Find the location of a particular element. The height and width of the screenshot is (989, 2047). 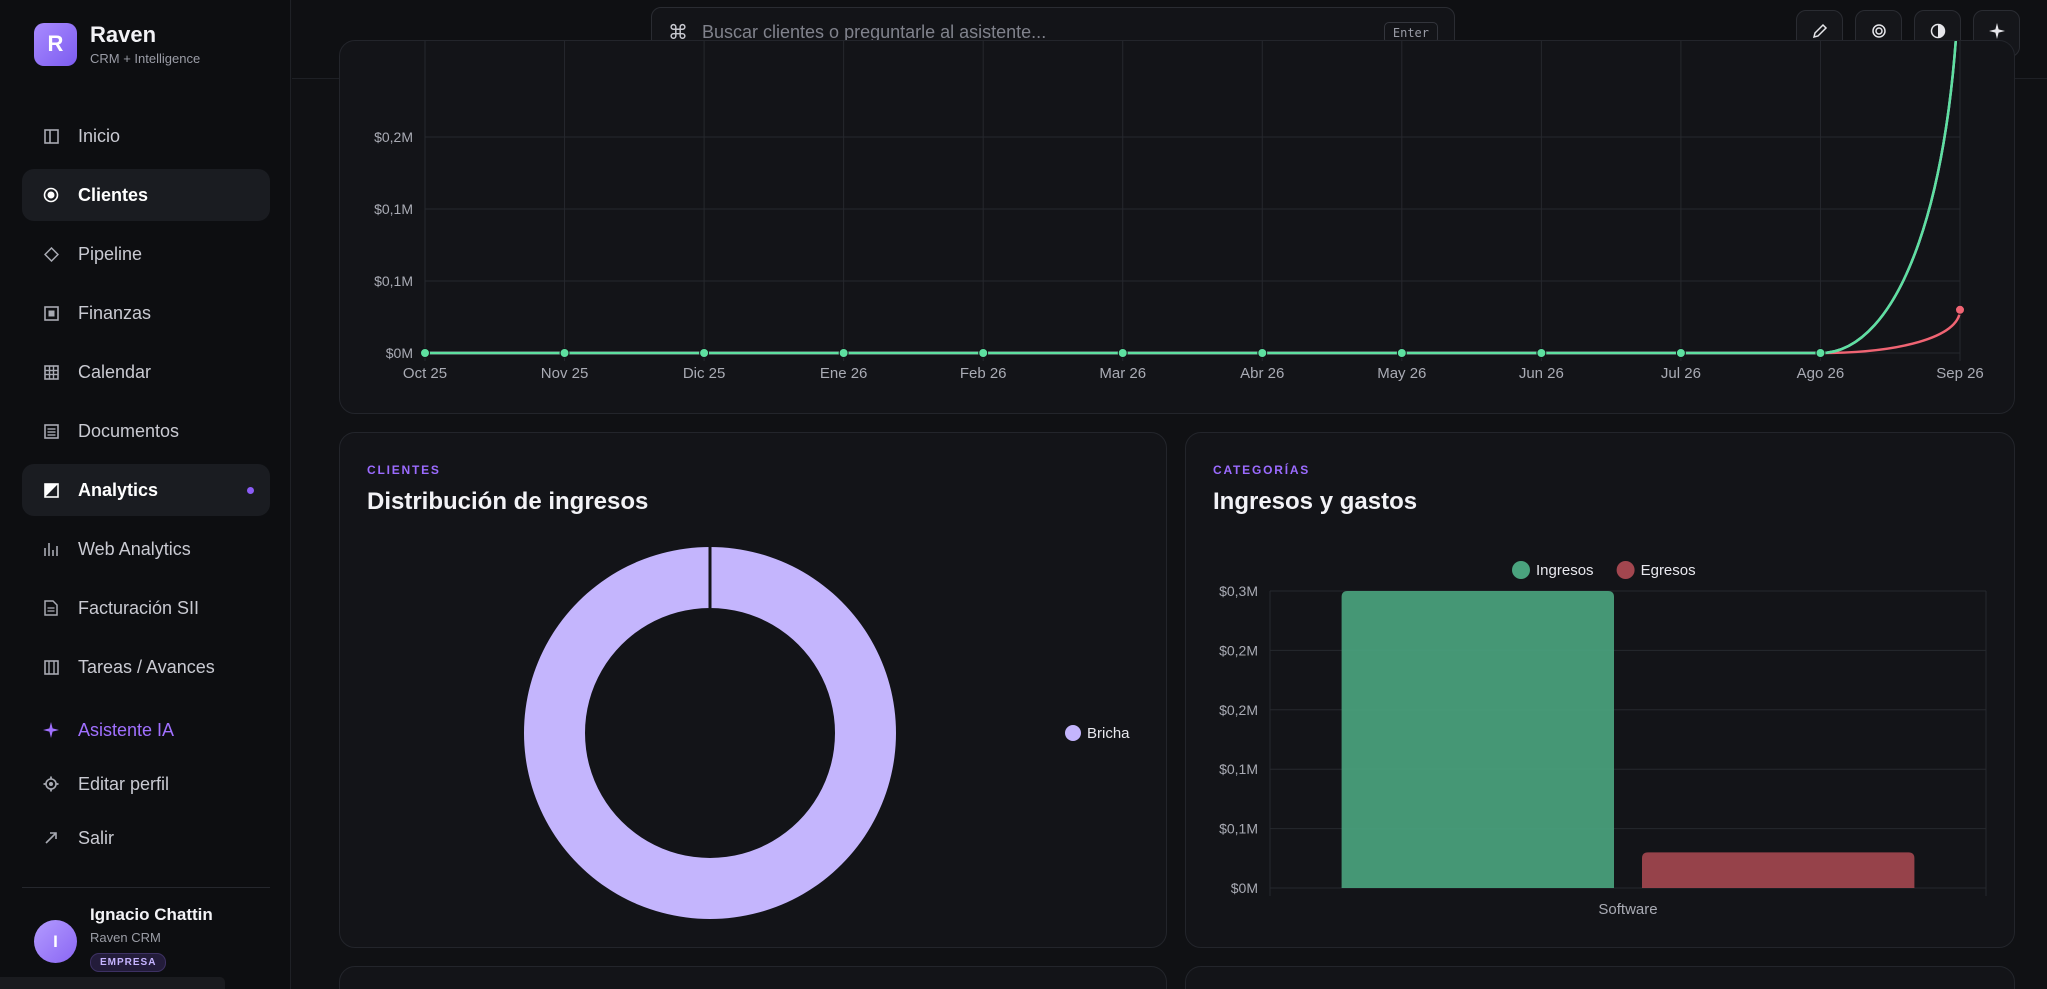

sidebar-item-asistente-ia: Asistente IA is located at coordinates (146, 730).